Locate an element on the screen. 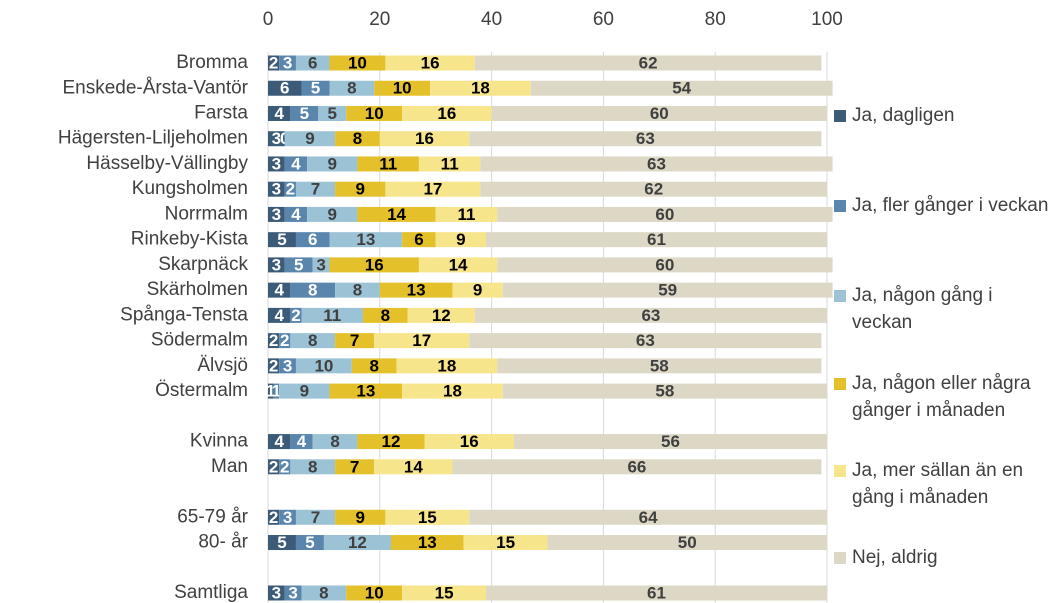  value-label: 63 is located at coordinates (656, 163).